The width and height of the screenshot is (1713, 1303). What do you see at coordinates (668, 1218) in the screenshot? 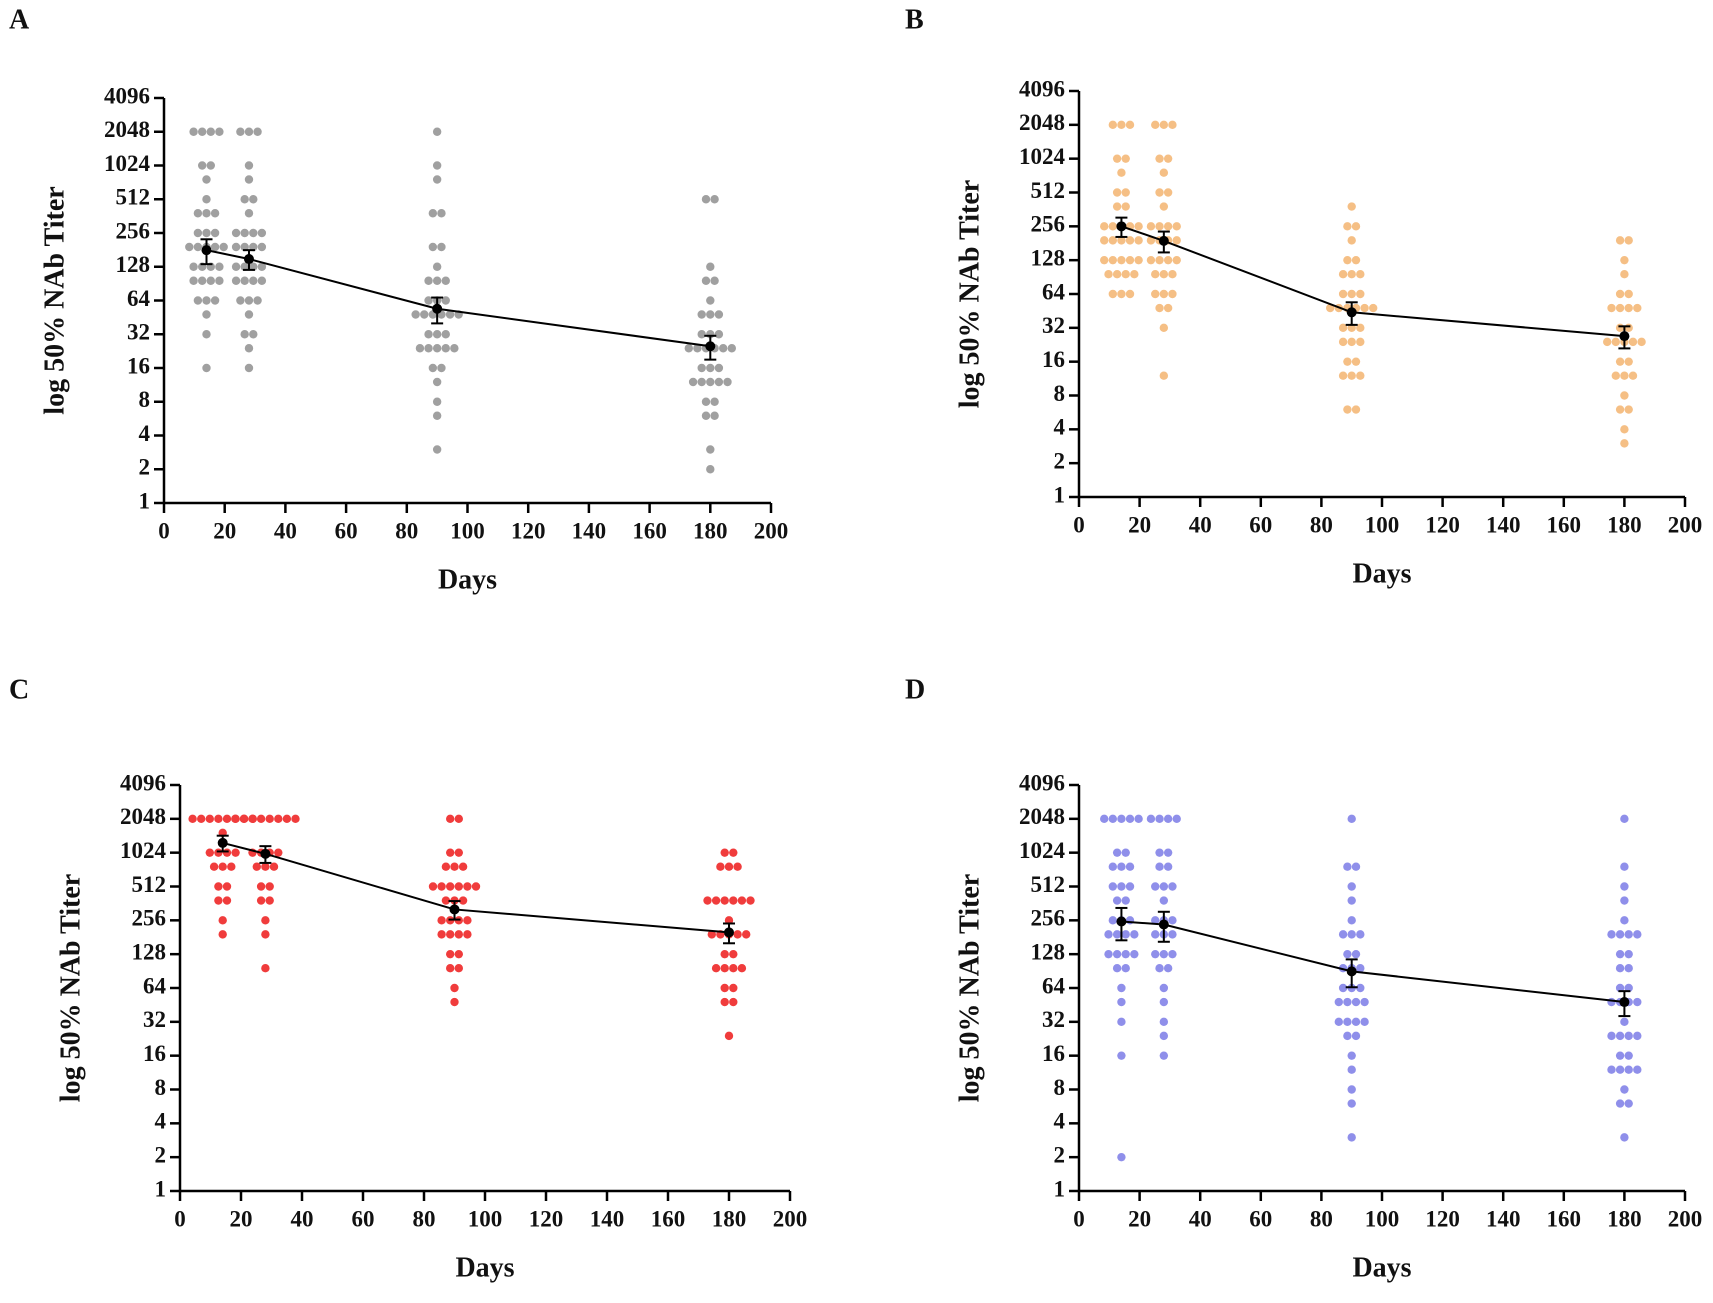
I see `x-tick-label: 160` at bounding box center [668, 1218].